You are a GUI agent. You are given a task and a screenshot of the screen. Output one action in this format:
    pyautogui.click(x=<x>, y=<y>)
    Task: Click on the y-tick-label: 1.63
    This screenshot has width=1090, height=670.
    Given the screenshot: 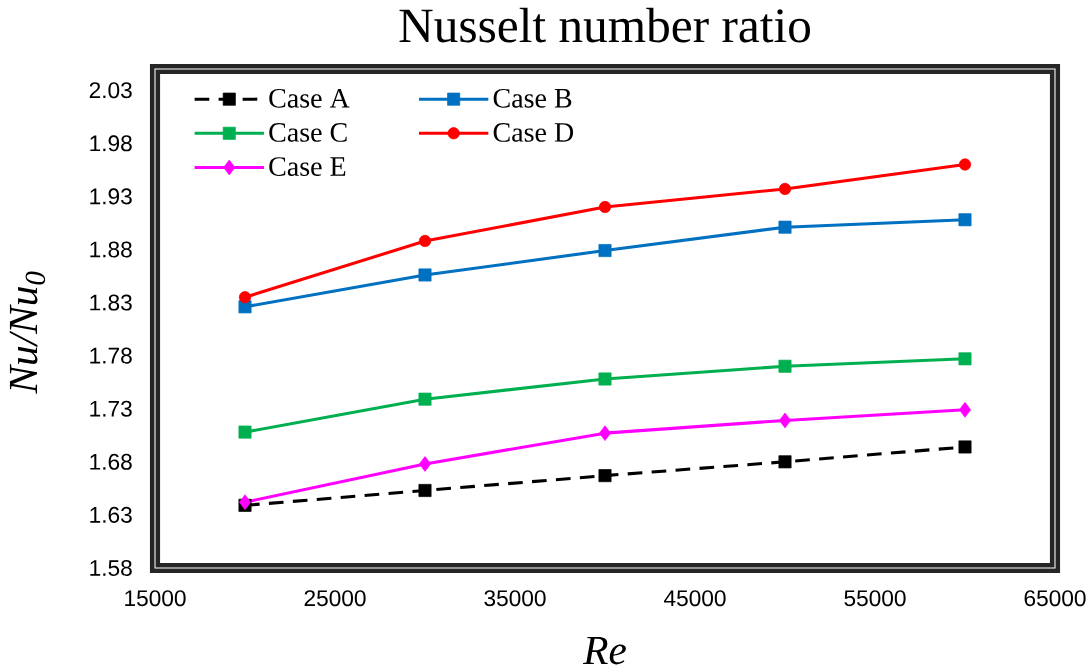 What is the action you would take?
    pyautogui.click(x=111, y=514)
    